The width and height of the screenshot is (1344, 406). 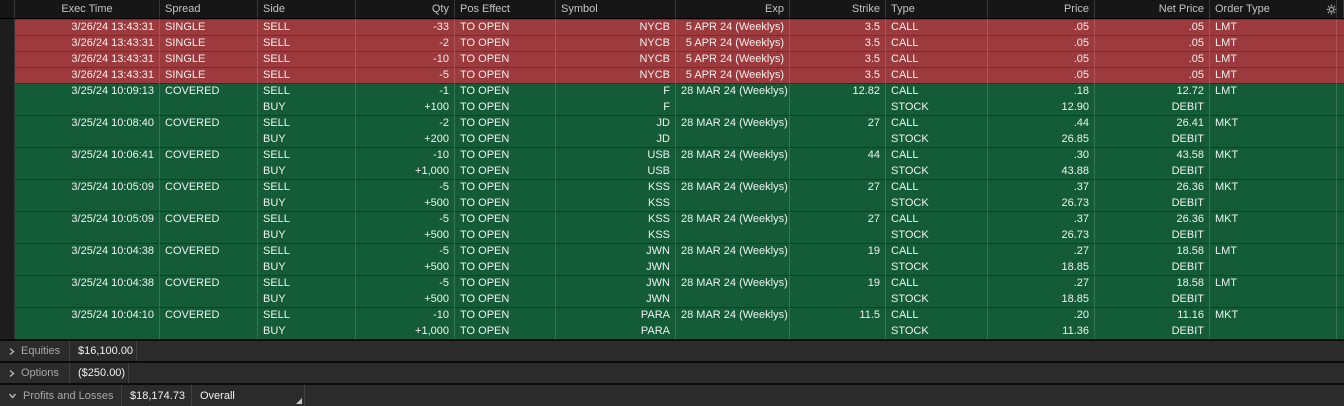 What do you see at coordinates (740, 351) in the screenshot?
I see `bar-filler` at bounding box center [740, 351].